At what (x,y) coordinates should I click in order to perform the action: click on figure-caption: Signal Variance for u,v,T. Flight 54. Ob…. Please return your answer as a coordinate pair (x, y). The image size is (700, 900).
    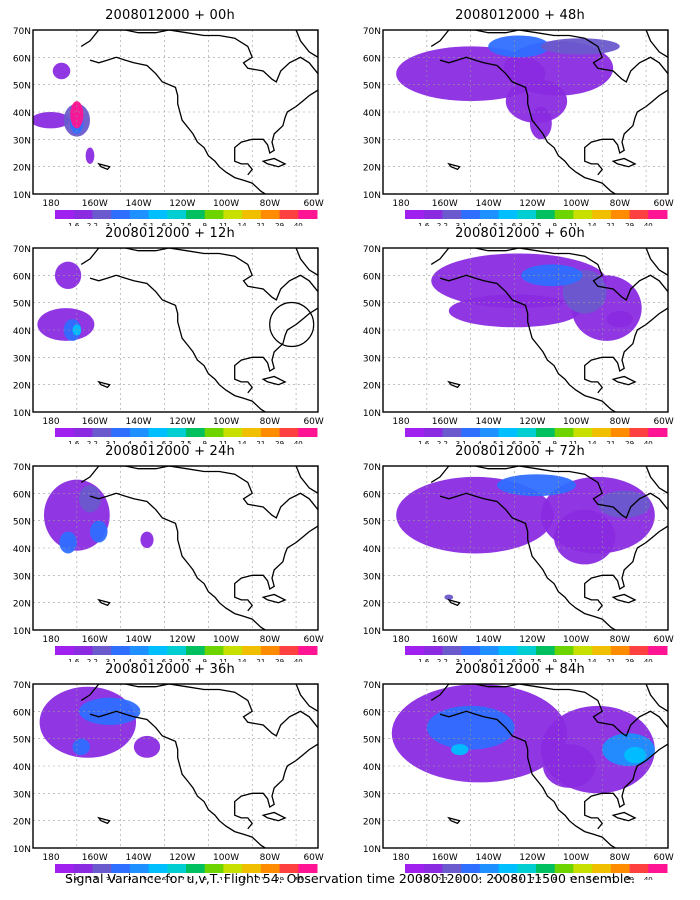
    Looking at the image, I should click on (350, 878).